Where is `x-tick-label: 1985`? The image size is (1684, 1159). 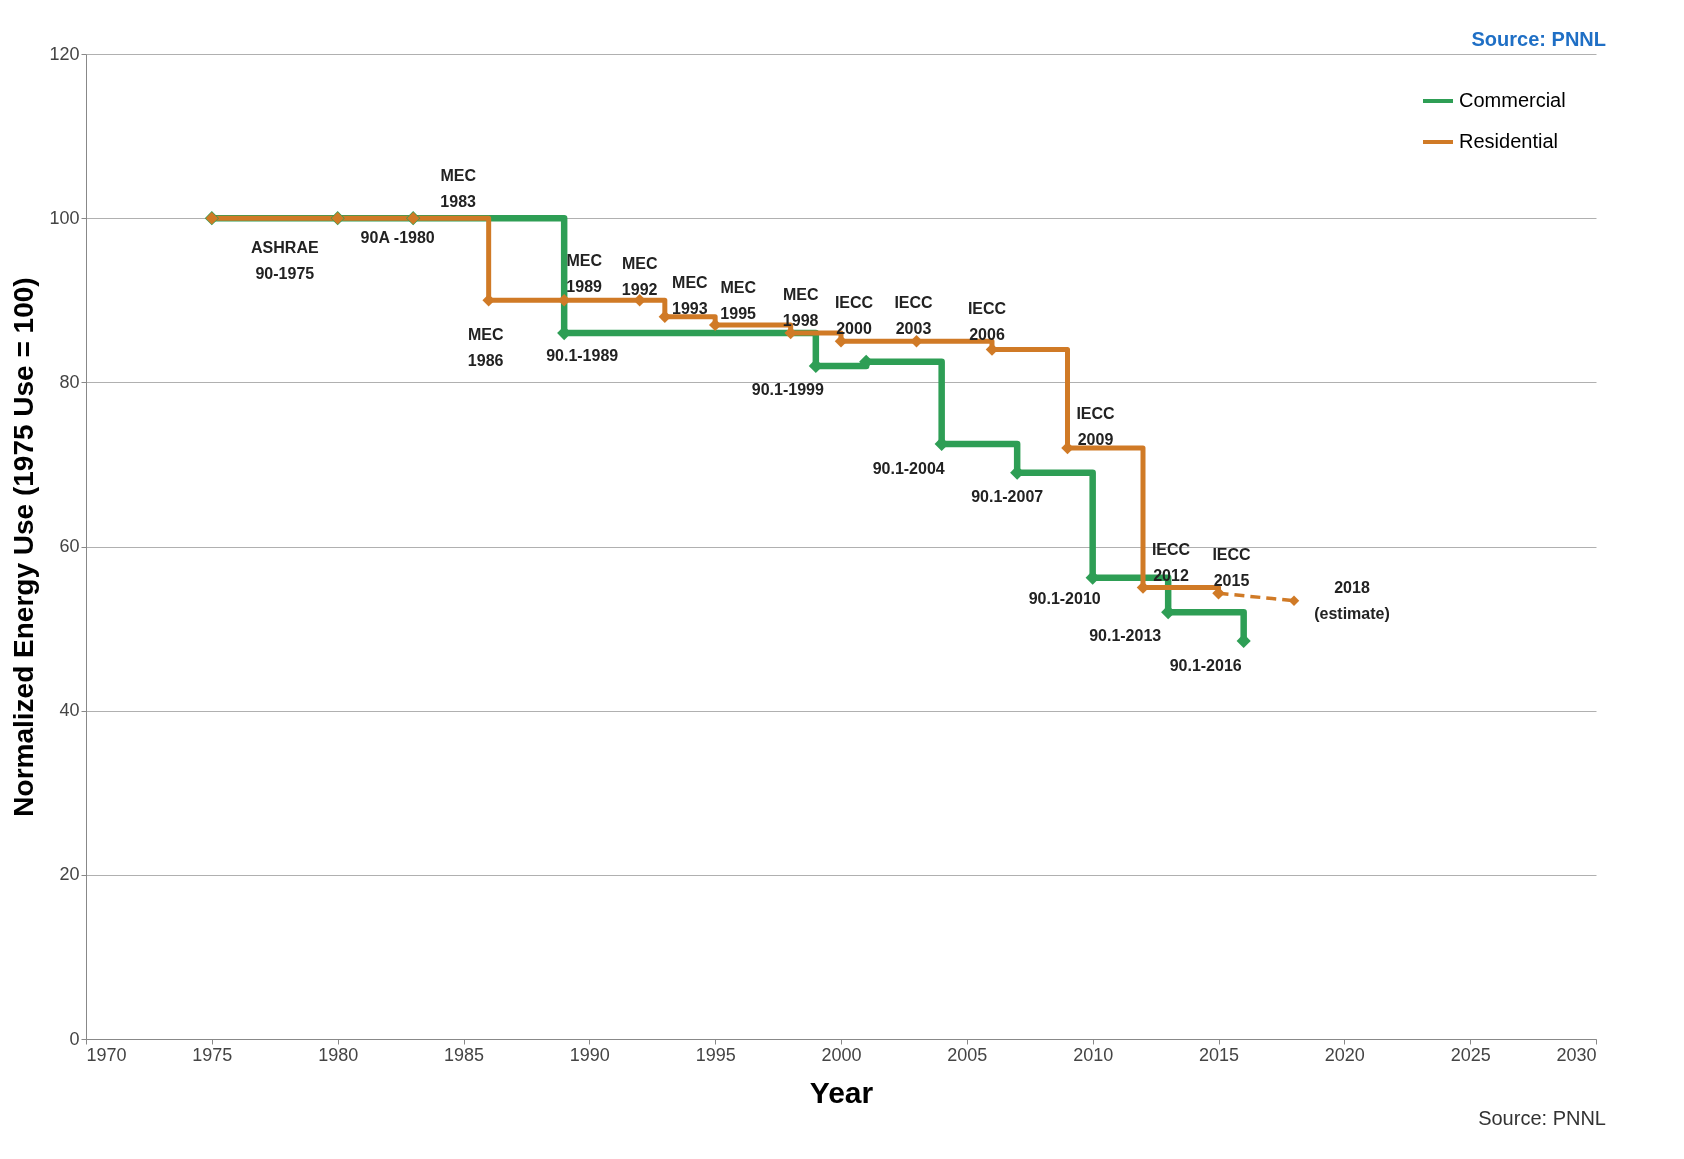
x-tick-label: 1985 is located at coordinates (464, 1054).